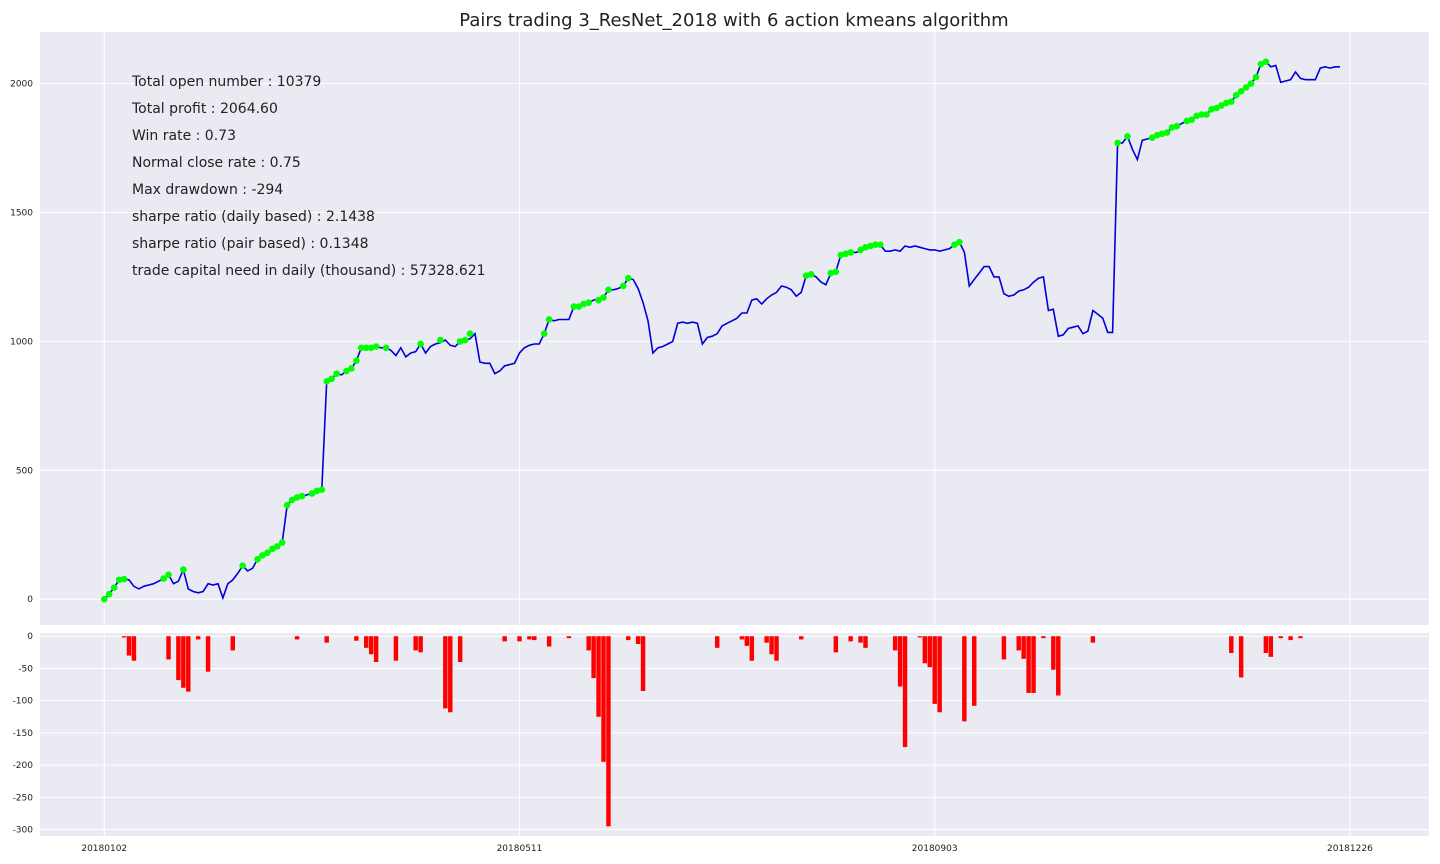  I want to click on stat-max-drawdown: Max drawdown : -294, so click(207, 190).